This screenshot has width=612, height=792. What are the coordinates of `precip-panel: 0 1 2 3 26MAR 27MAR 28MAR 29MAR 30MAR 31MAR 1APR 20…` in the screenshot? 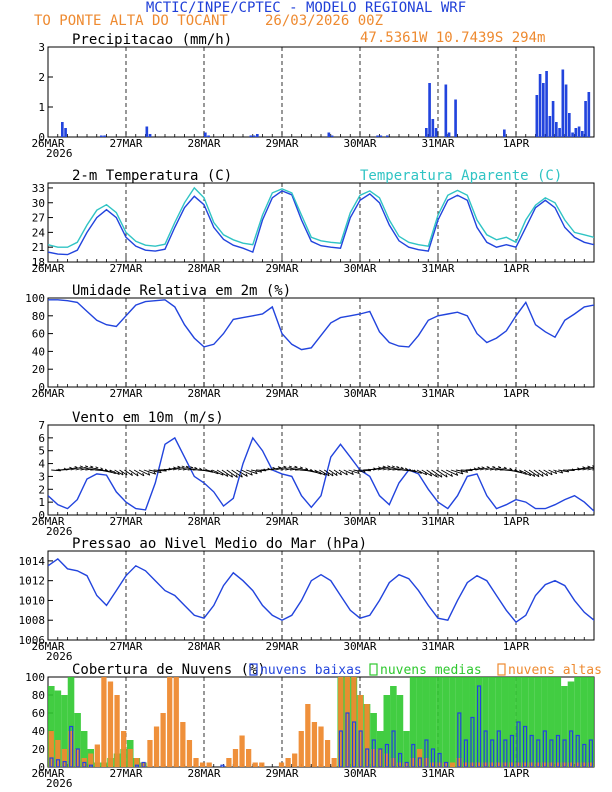 It's located at (313, 96).